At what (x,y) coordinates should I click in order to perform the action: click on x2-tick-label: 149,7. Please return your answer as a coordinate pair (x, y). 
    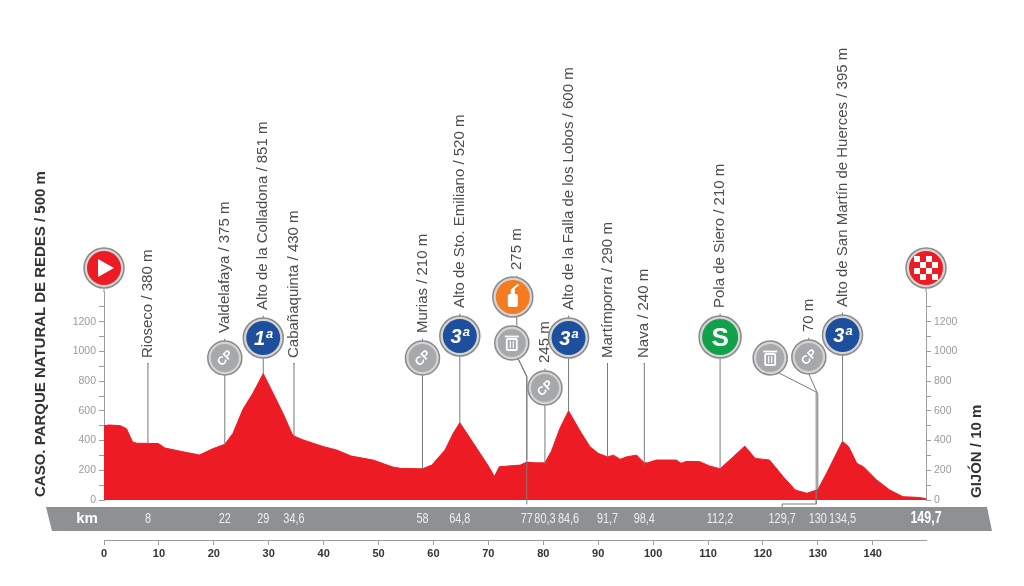
    Looking at the image, I should click on (926, 517).